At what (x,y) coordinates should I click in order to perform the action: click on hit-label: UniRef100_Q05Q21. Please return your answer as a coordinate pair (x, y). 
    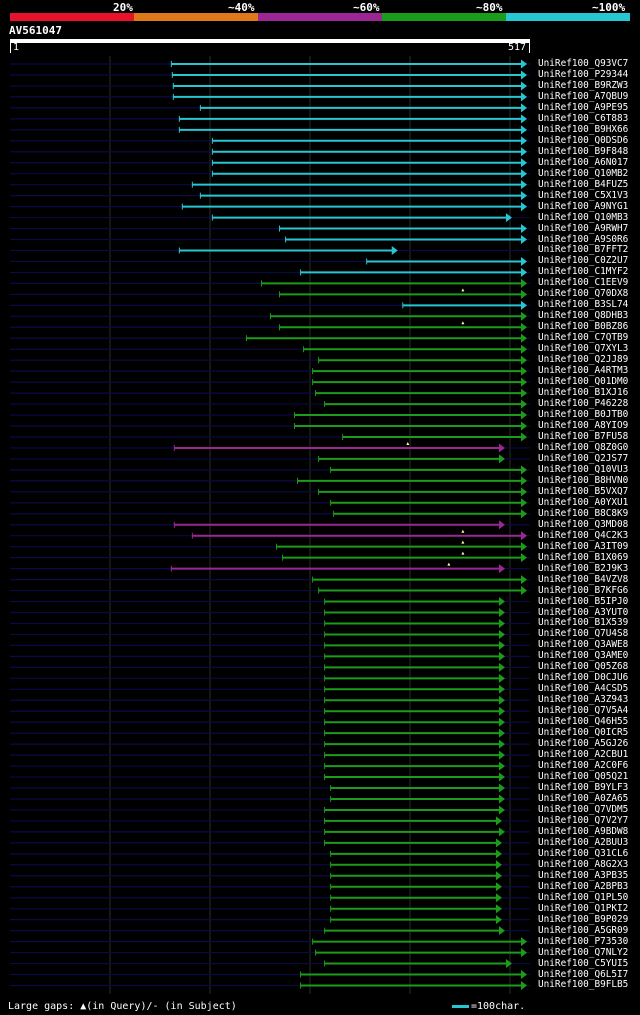
    Looking at the image, I should click on (583, 777).